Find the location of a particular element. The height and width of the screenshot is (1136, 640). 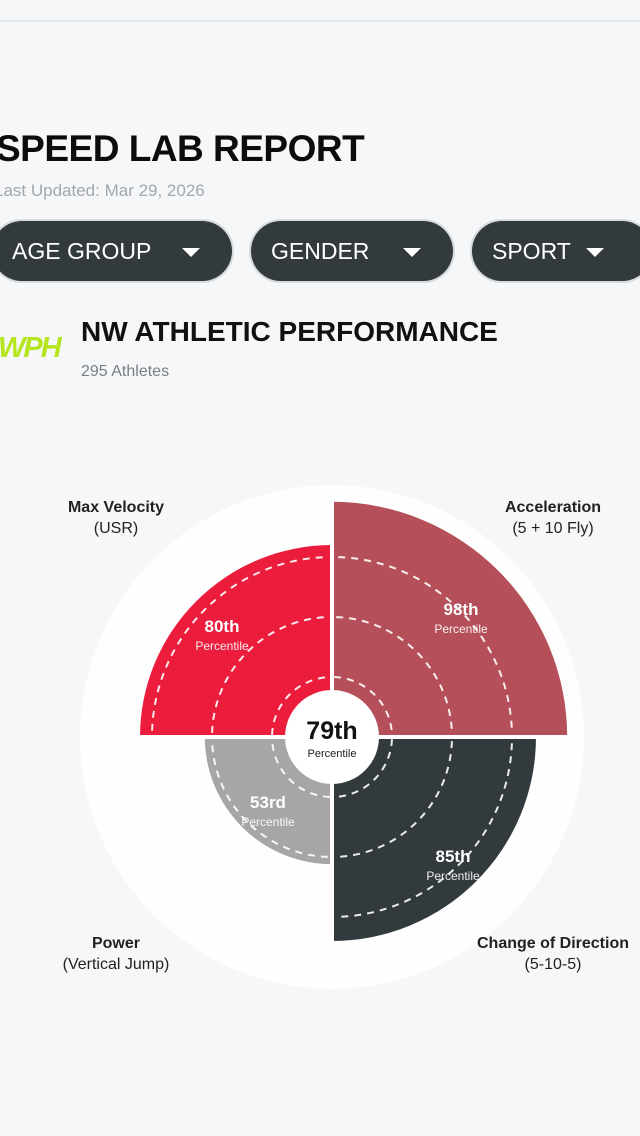

svg-text: WPH is located at coordinates (31, 348).